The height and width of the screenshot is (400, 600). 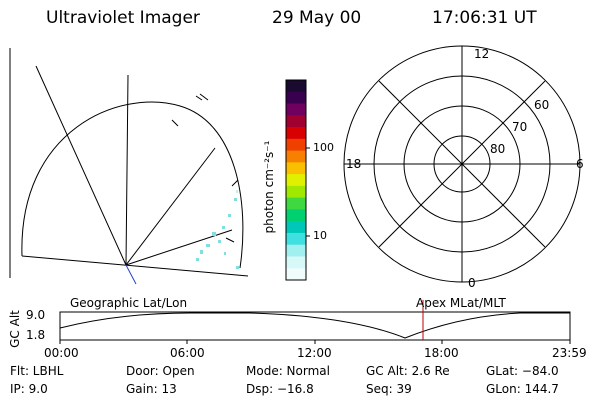 What do you see at coordinates (314, 353) in the screenshot?
I see `altitude-xtick: 12:00` at bounding box center [314, 353].